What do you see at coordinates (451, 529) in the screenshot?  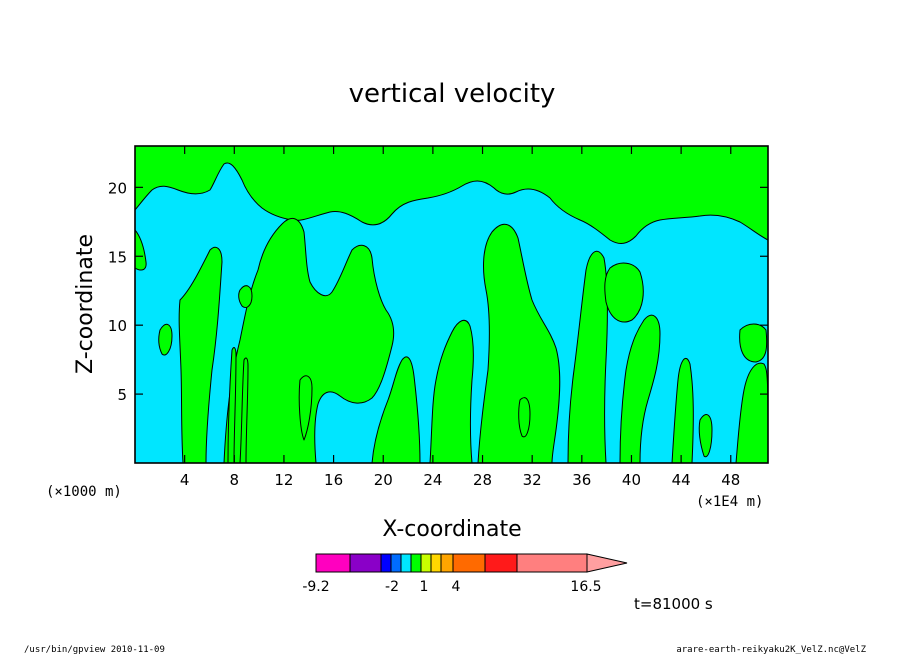 I see `x-axis-label: X-coordinate` at bounding box center [451, 529].